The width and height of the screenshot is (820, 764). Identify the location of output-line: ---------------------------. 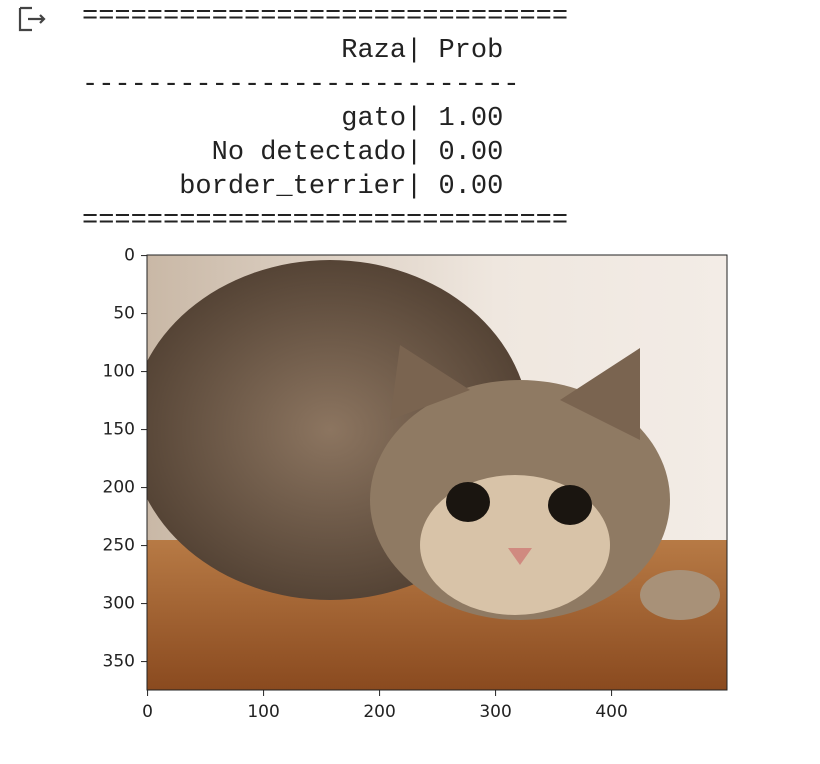
(301, 85).